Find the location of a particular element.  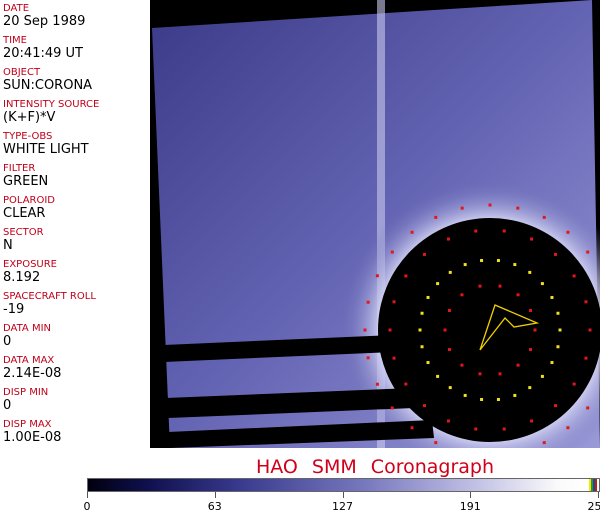

field-spacecraft-roll: SPACECRAFT ROLL-19 is located at coordinates (49, 304).